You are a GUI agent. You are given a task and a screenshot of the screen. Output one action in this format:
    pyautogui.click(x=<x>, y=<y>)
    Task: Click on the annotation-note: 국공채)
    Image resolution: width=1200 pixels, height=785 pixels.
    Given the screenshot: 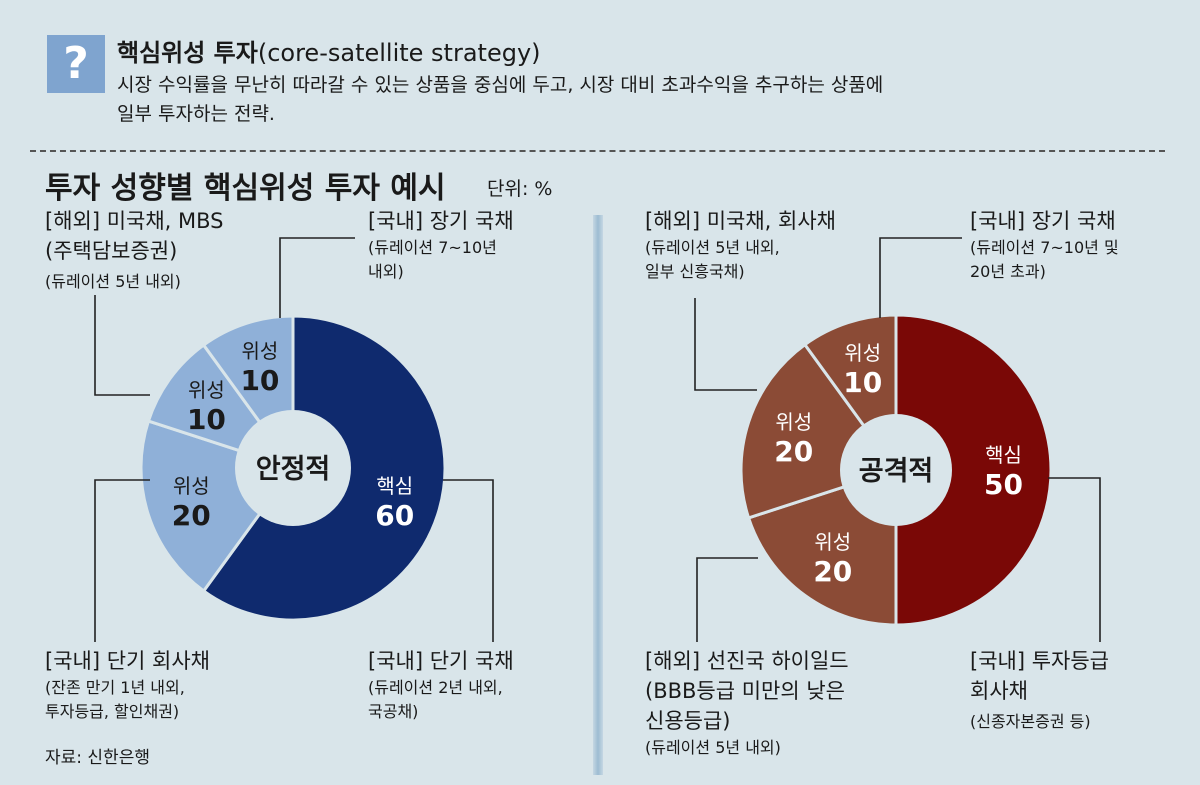 What is the action you would take?
    pyautogui.click(x=393, y=711)
    